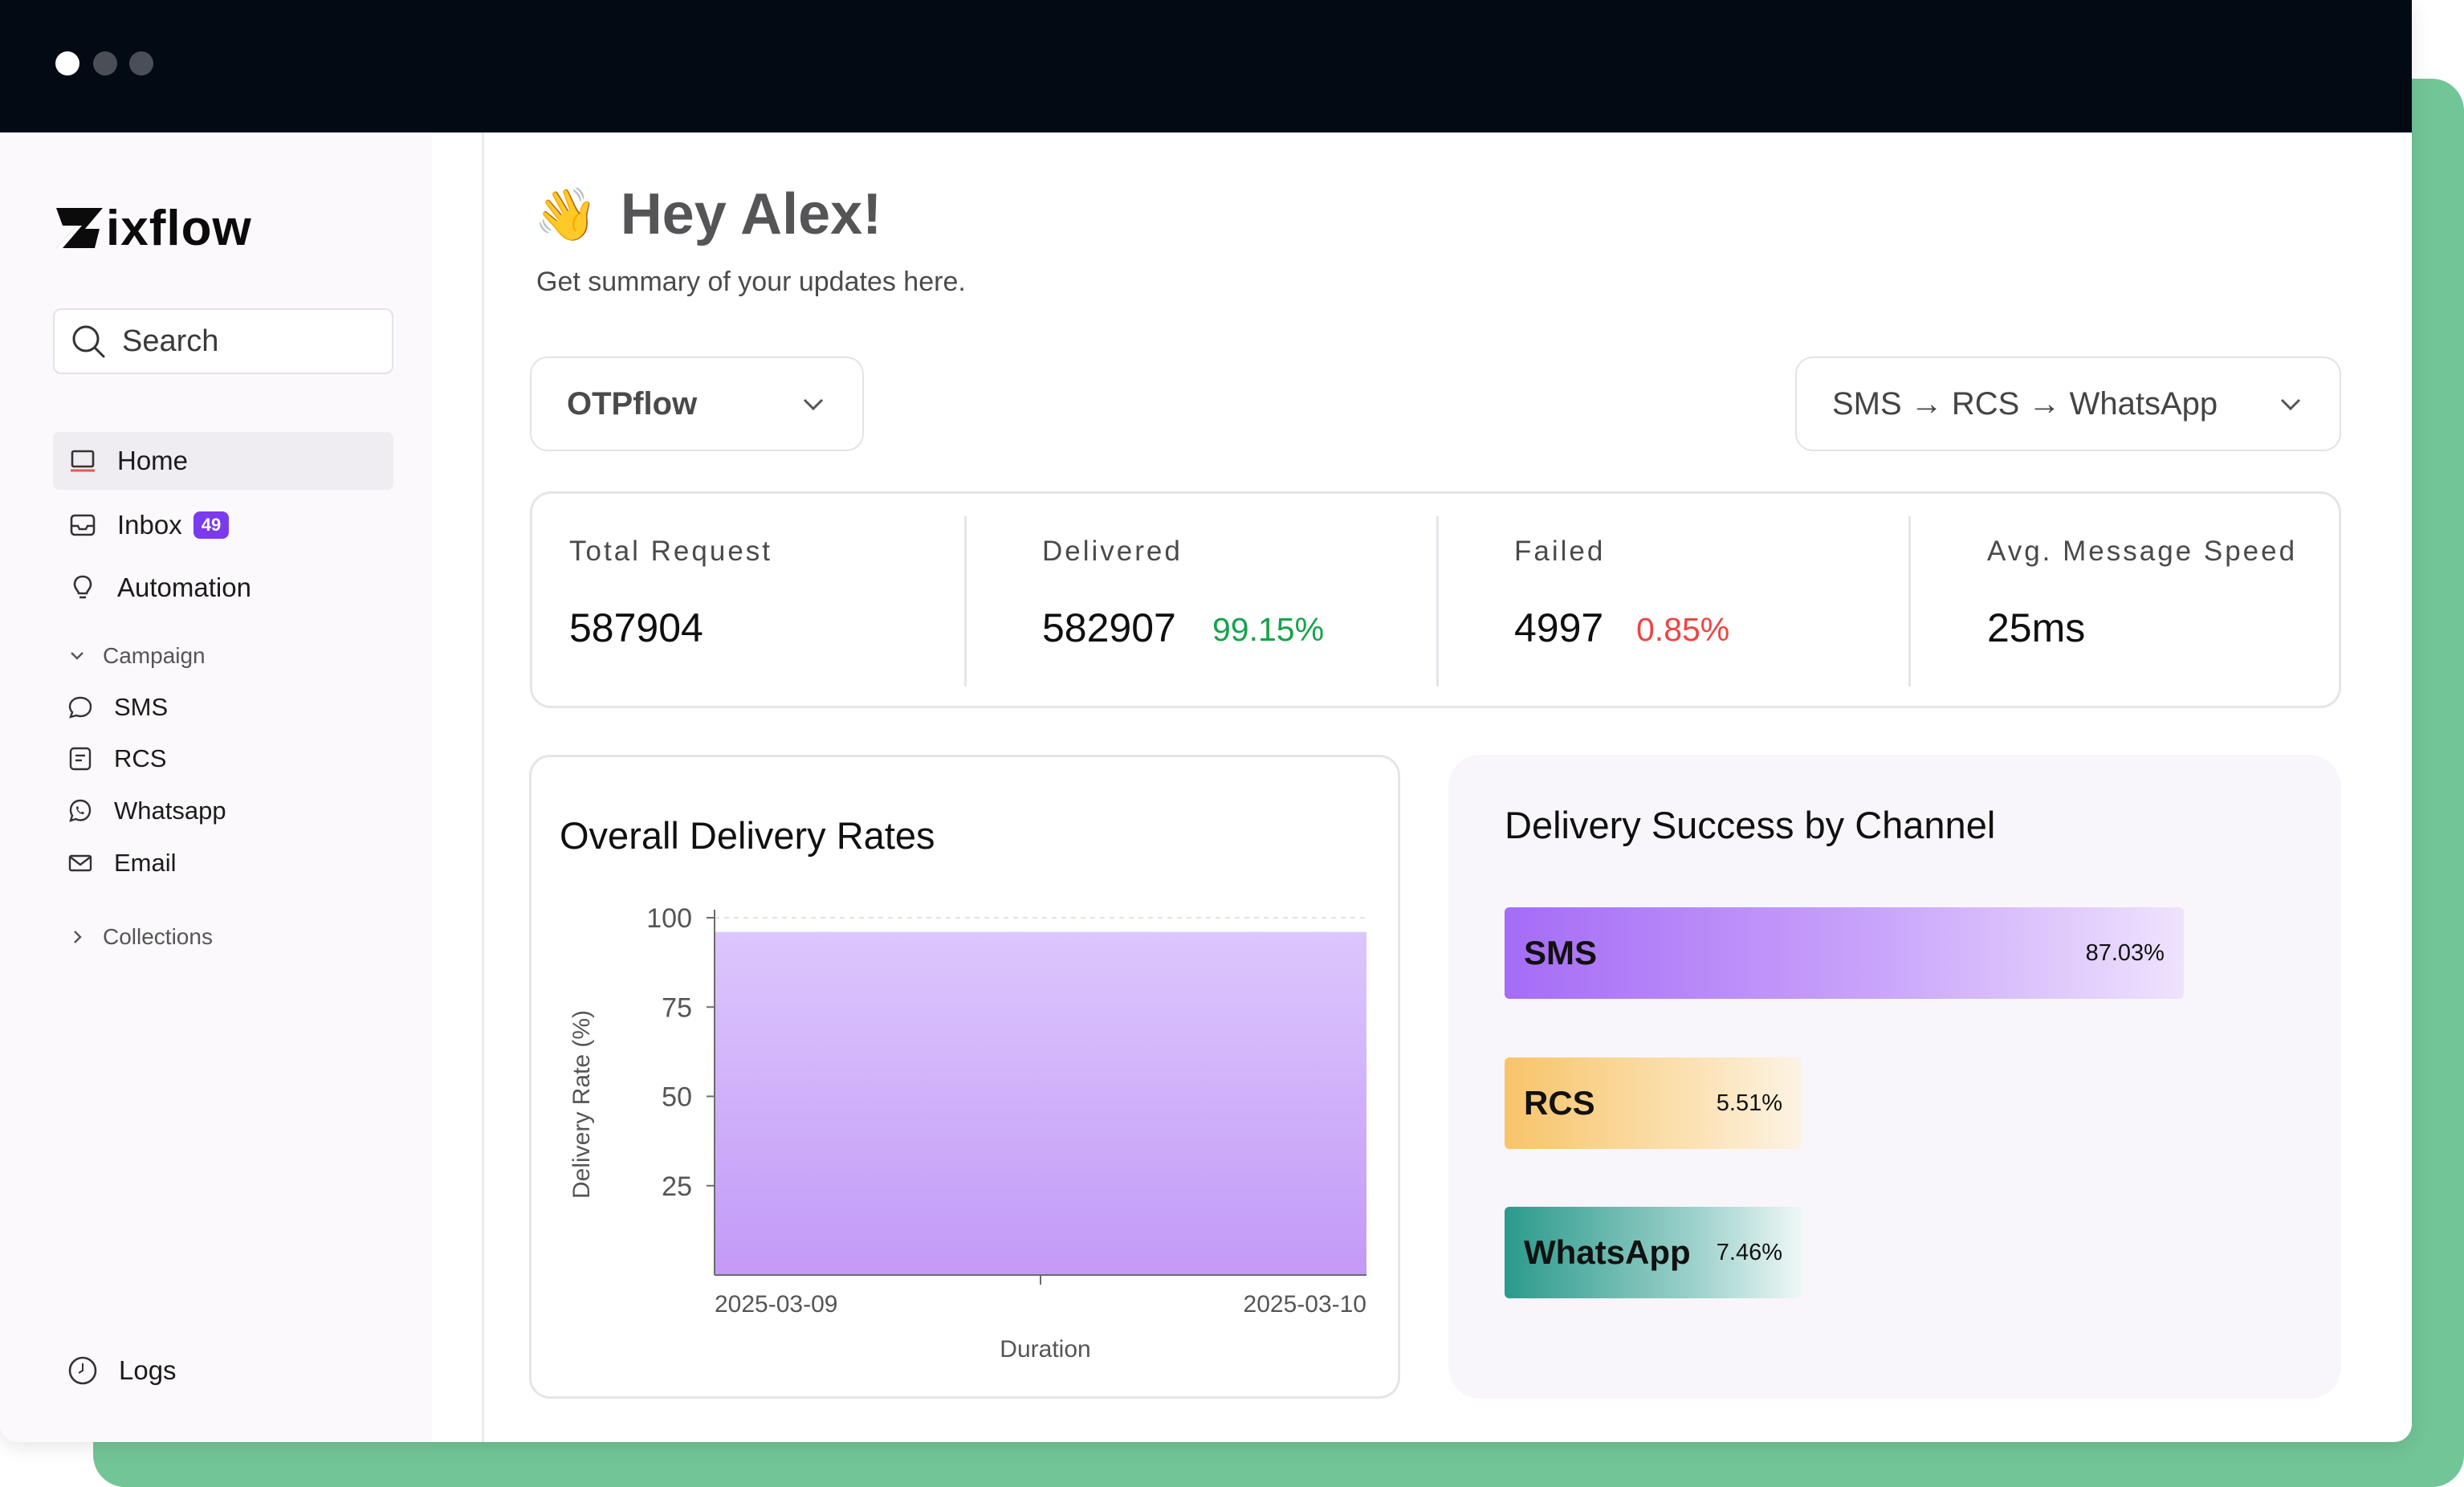  What do you see at coordinates (1559, 627) in the screenshot?
I see `stat-value: 4997` at bounding box center [1559, 627].